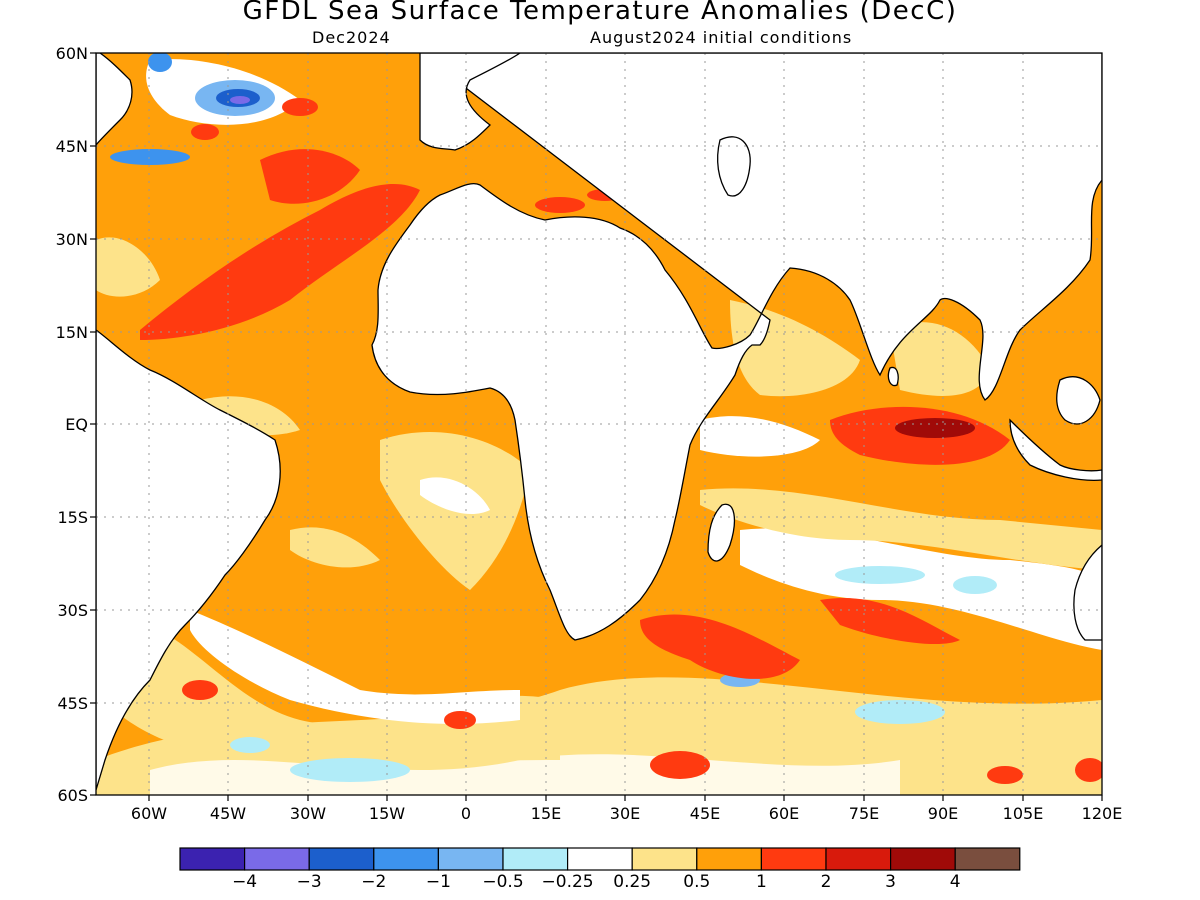 This screenshot has width=1200, height=900. I want to click on colorbar-tick-label: 4, so click(955, 882).